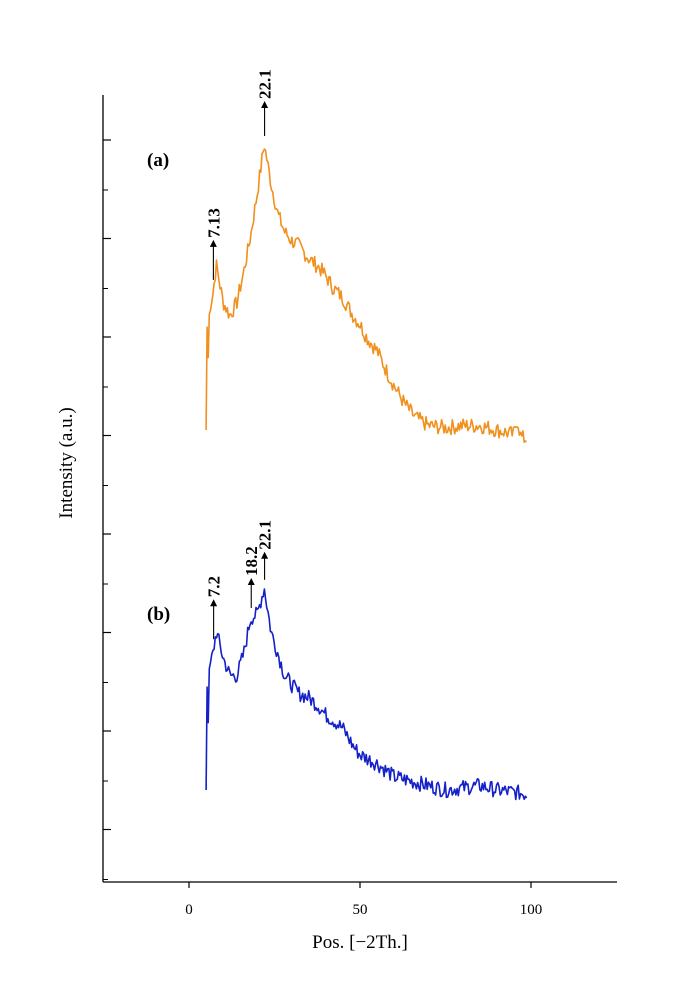 The image size is (685, 981). I want to click on series-line-b, so click(366, 694).